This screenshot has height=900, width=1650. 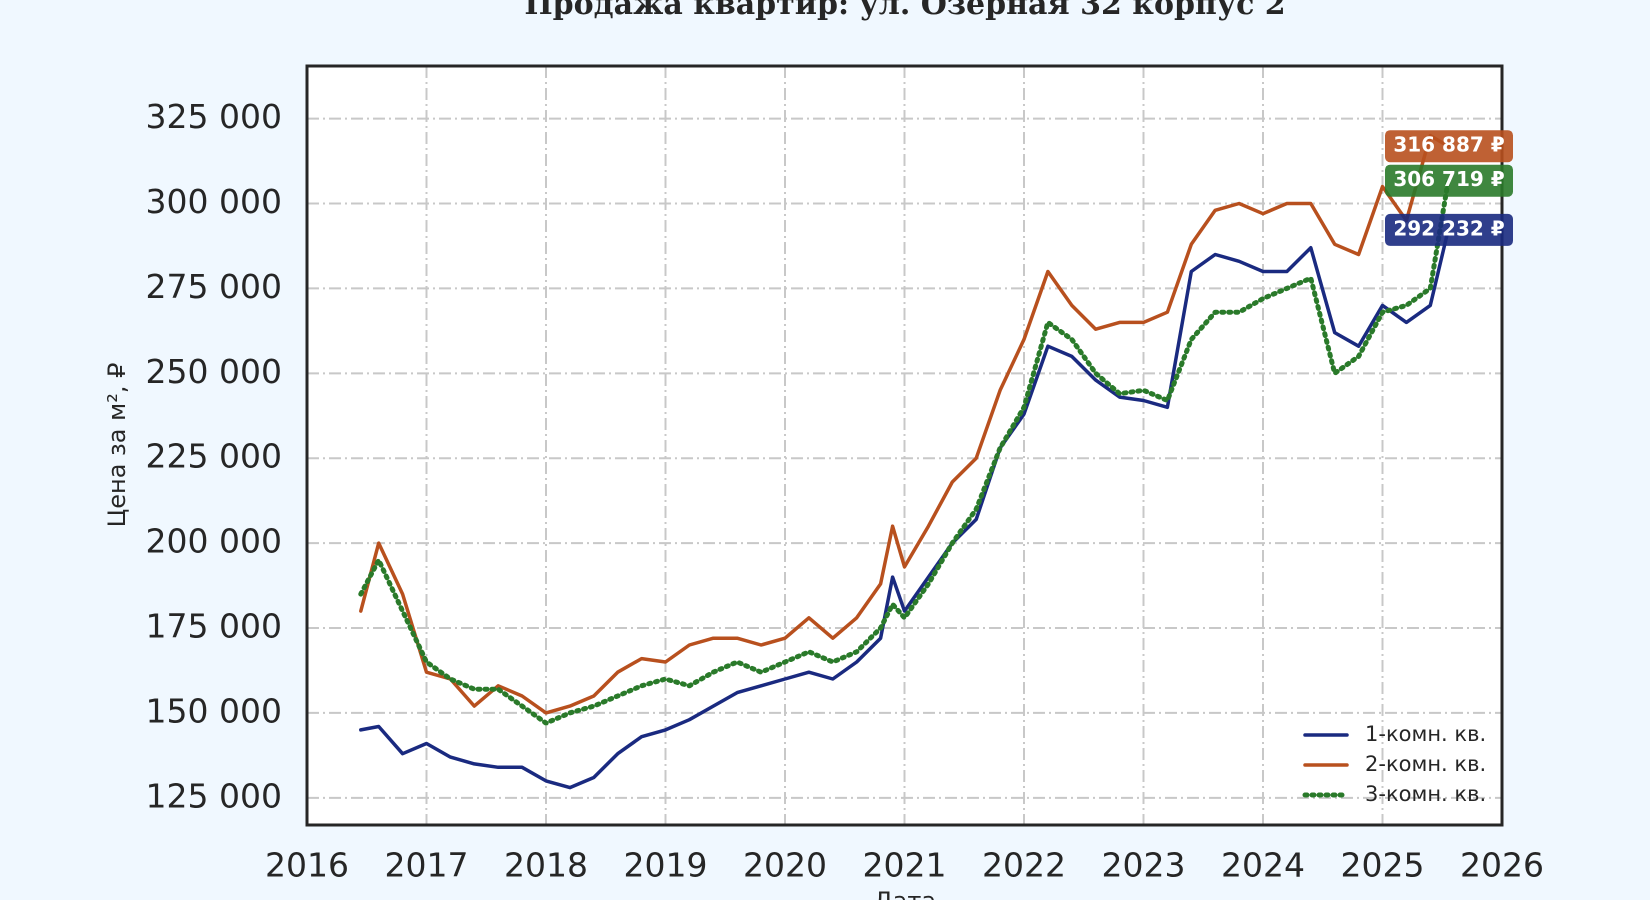 I want to click on legend-label: 1-комн. кв., so click(x=1425, y=734).